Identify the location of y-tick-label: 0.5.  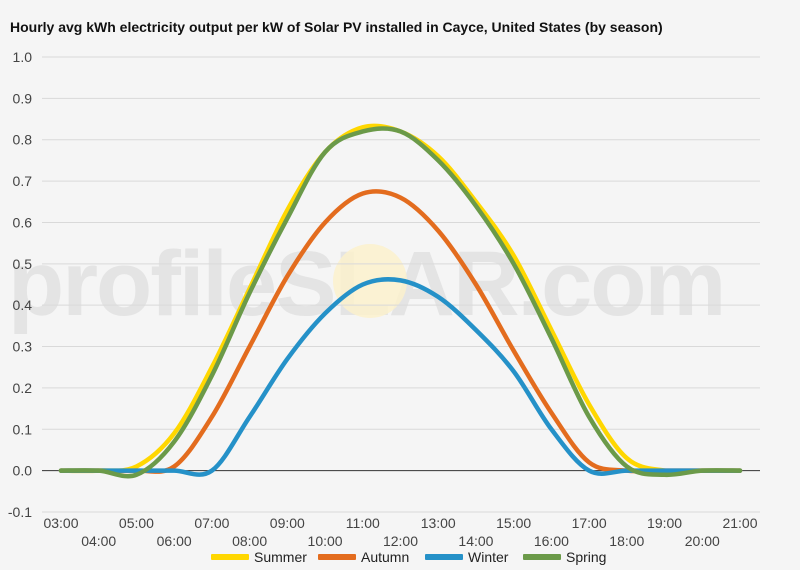
(23, 264).